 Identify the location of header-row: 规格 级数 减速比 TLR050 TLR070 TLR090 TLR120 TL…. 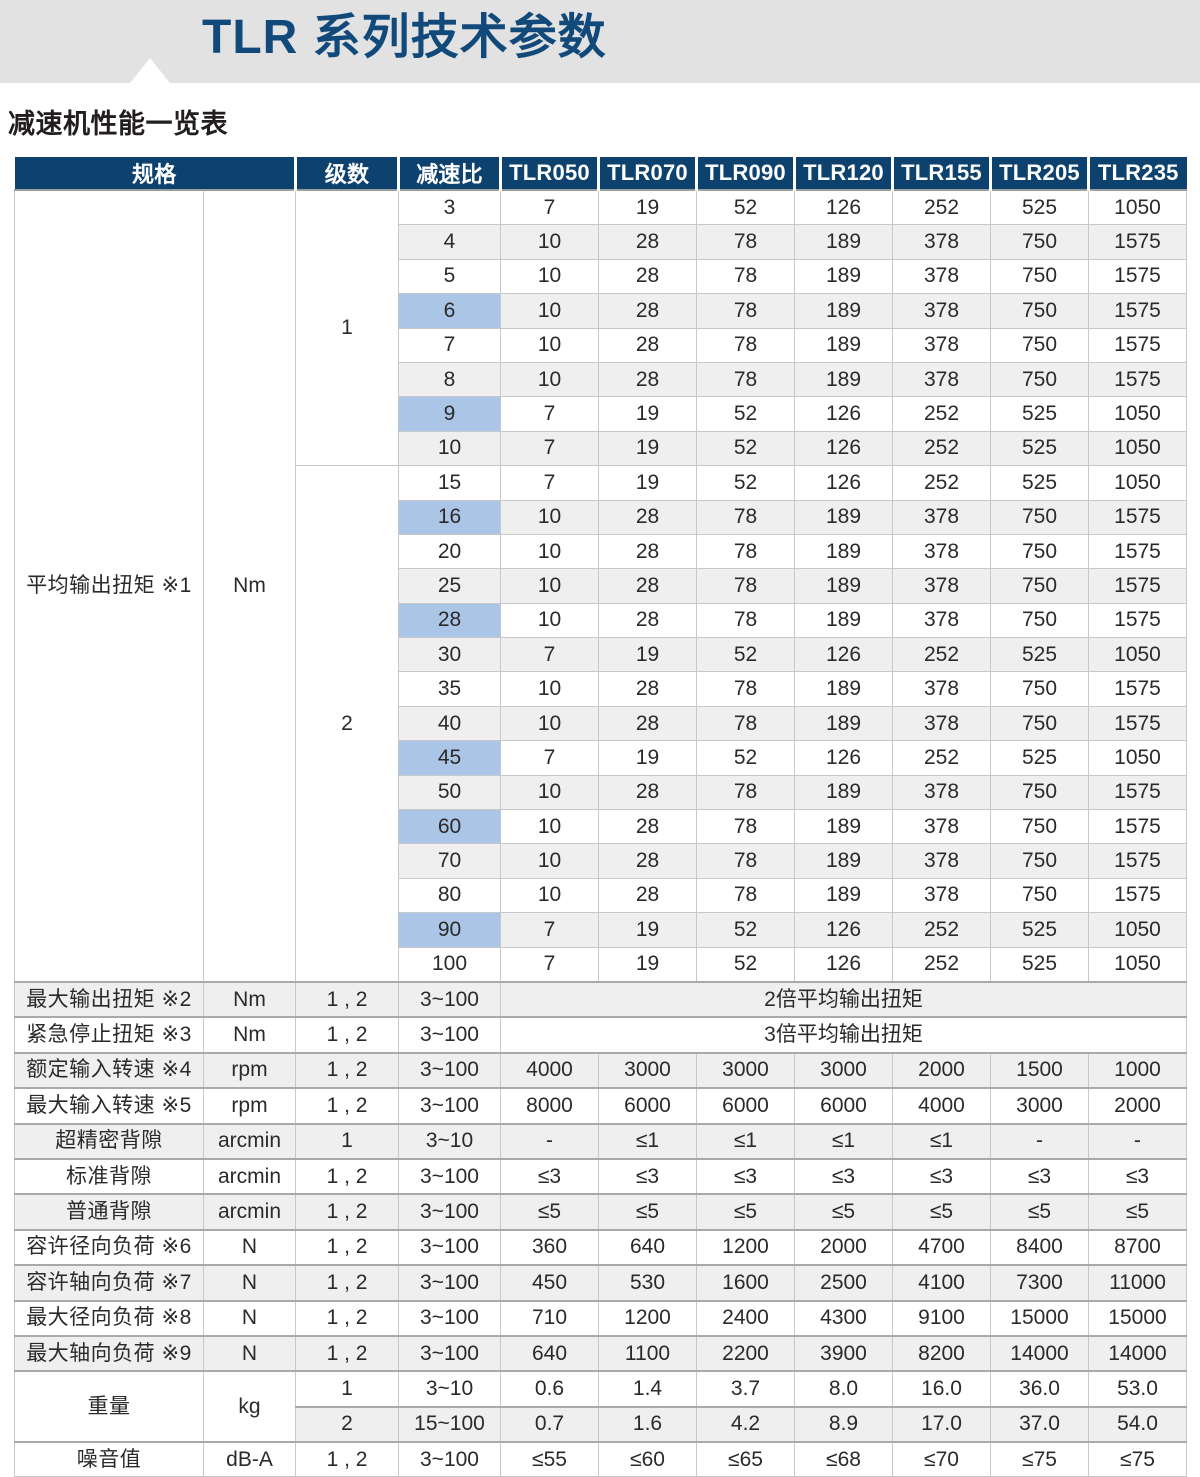
(600, 174).